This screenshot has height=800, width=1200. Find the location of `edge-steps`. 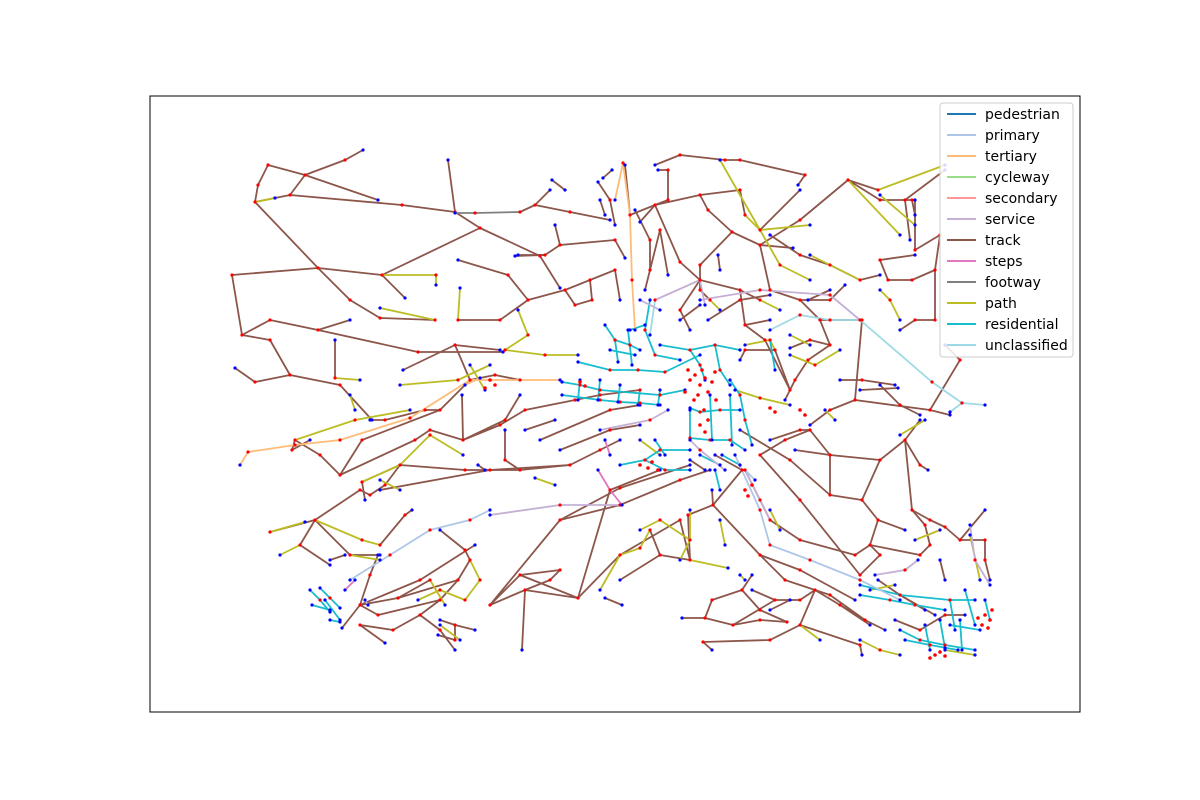

edge-steps is located at coordinates (350, 585).